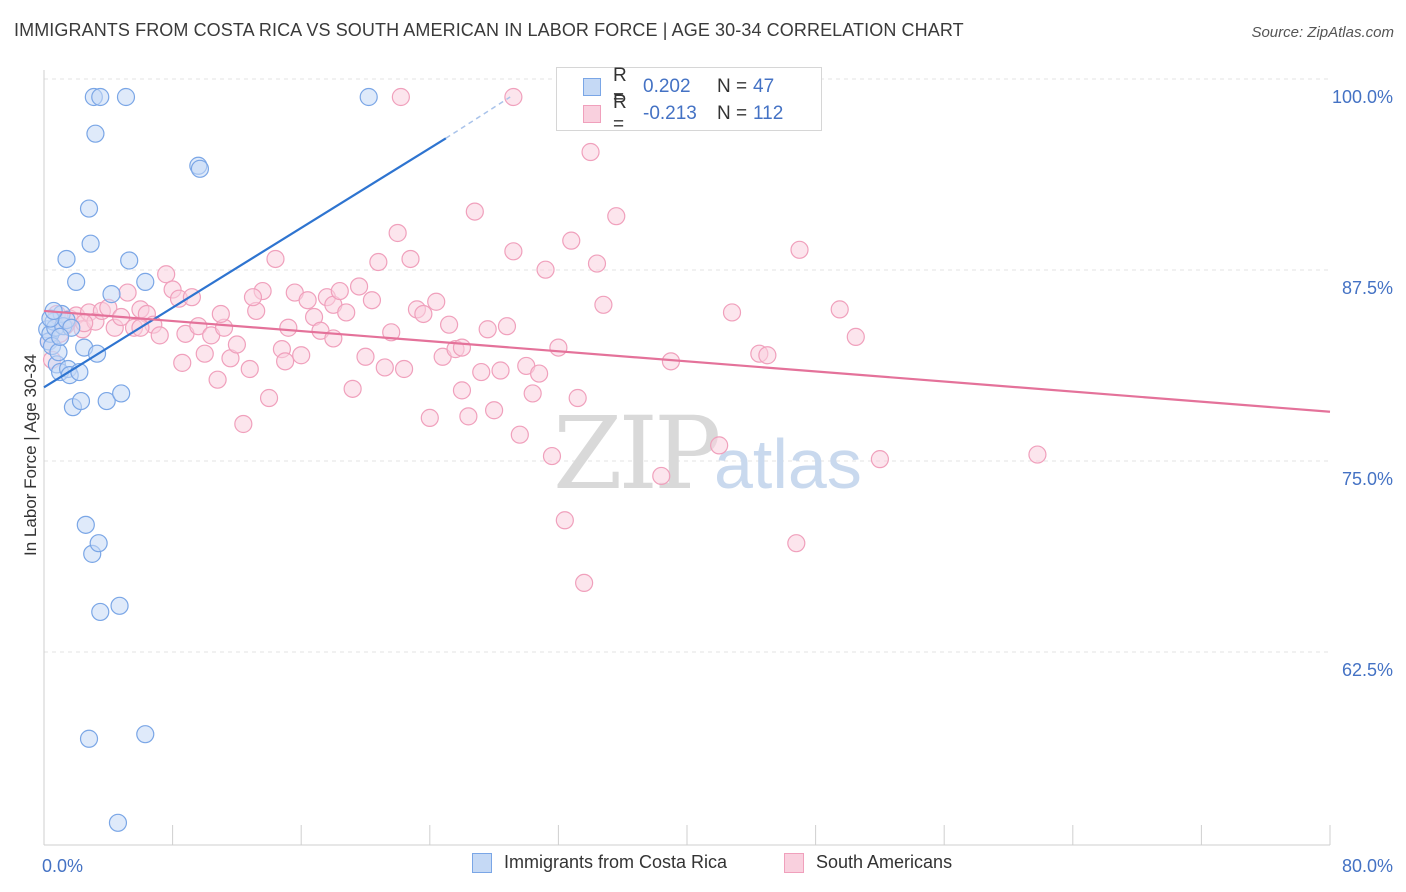 The image size is (1406, 892). I want to click on x-tick-label: 0.0%, so click(62, 866).